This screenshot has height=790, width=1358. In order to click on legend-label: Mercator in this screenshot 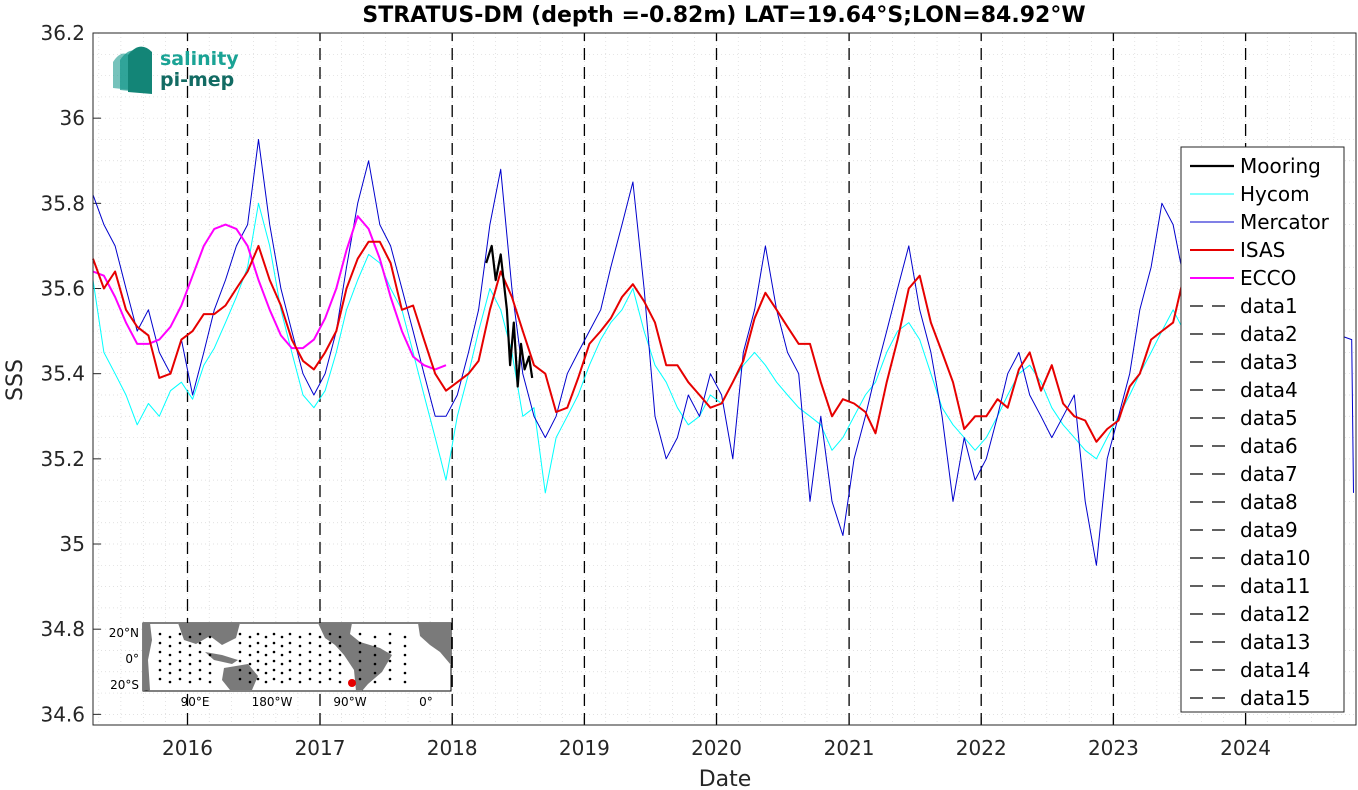, I will do `click(1285, 222)`.